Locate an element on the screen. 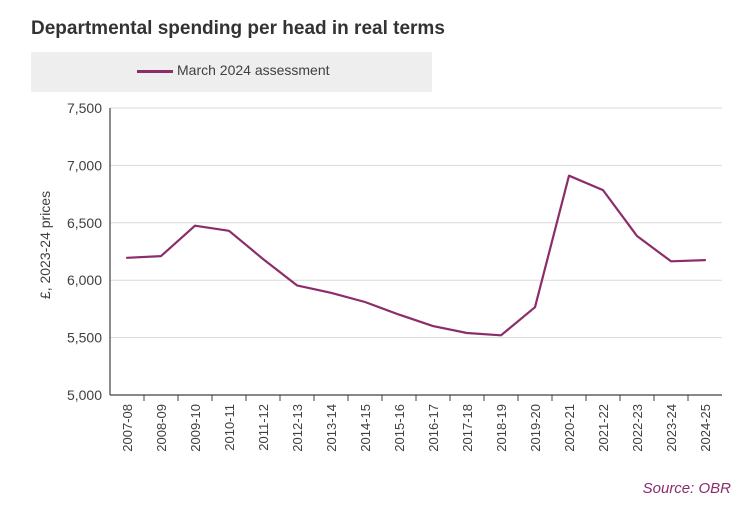  x-tick-label: 2009-10 is located at coordinates (195, 428).